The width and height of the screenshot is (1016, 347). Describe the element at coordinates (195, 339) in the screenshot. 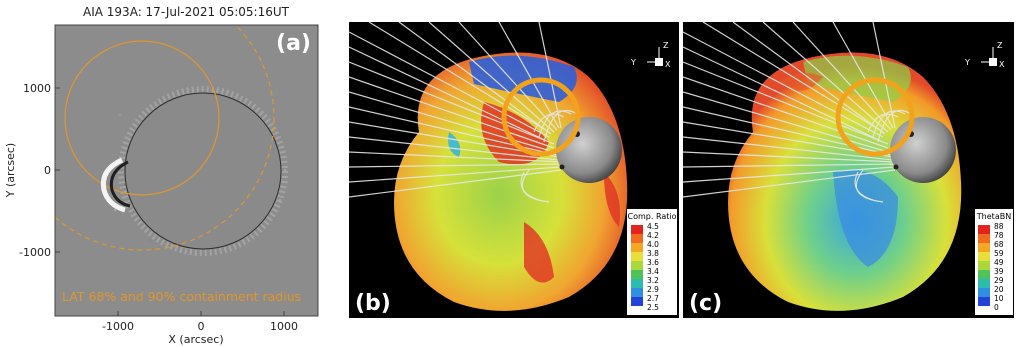

I see `x-axis-label: X (arcsec)` at that location.